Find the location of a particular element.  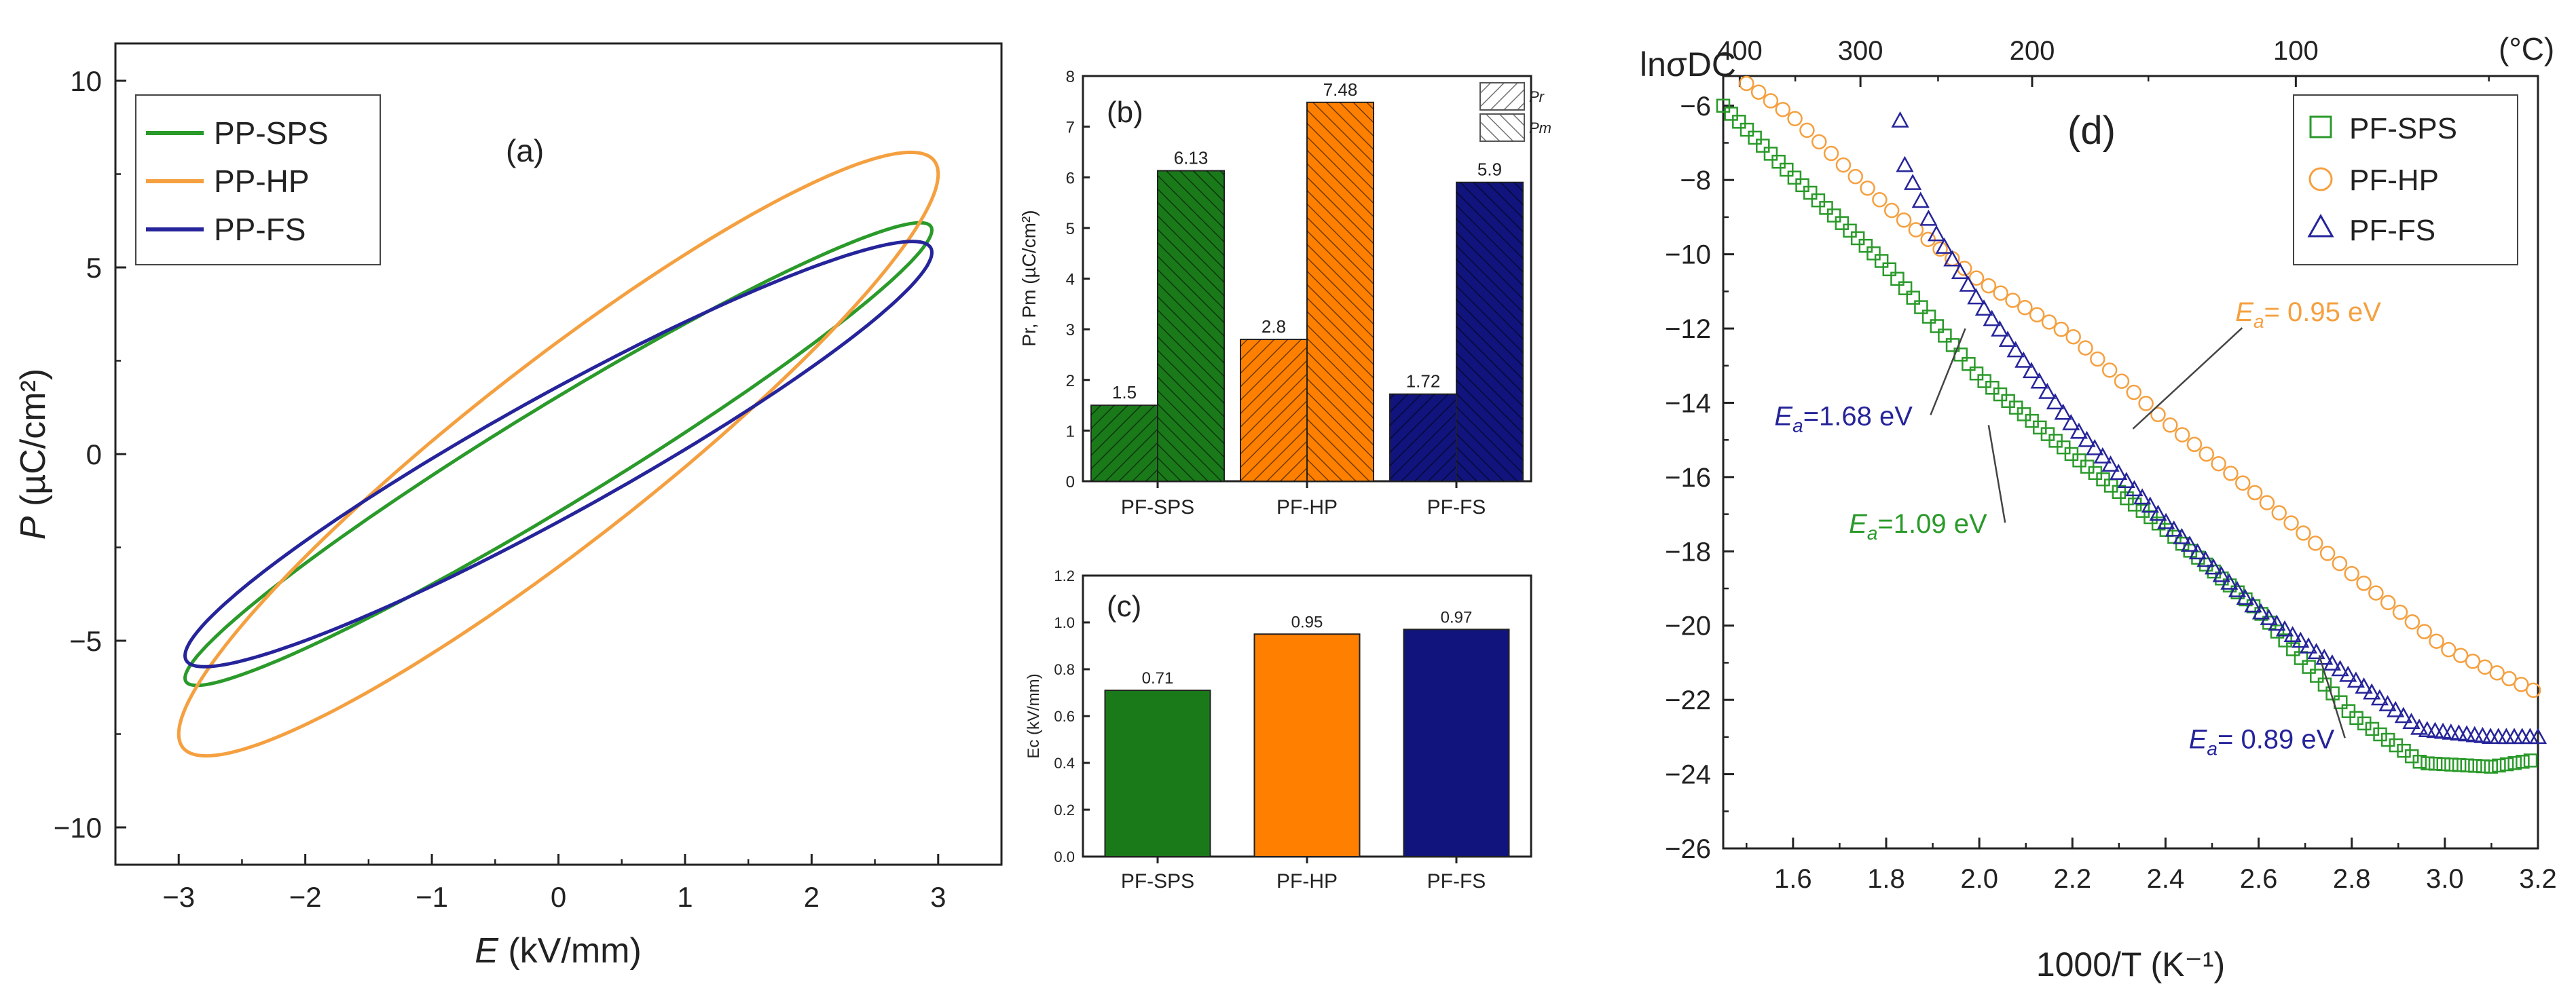

c-y-tick-label: 0.6 is located at coordinates (1064, 716).